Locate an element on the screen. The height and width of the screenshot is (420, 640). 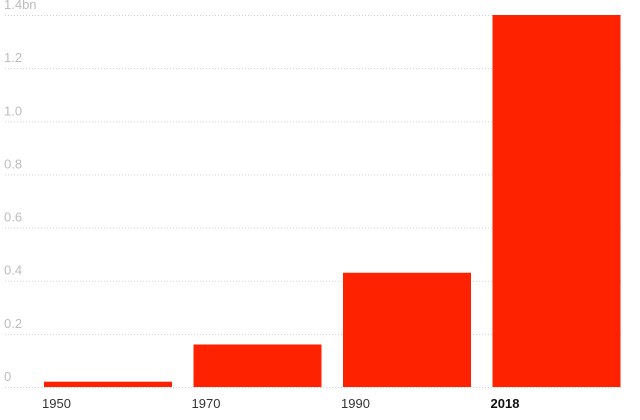
bar-1990 is located at coordinates (407, 329).